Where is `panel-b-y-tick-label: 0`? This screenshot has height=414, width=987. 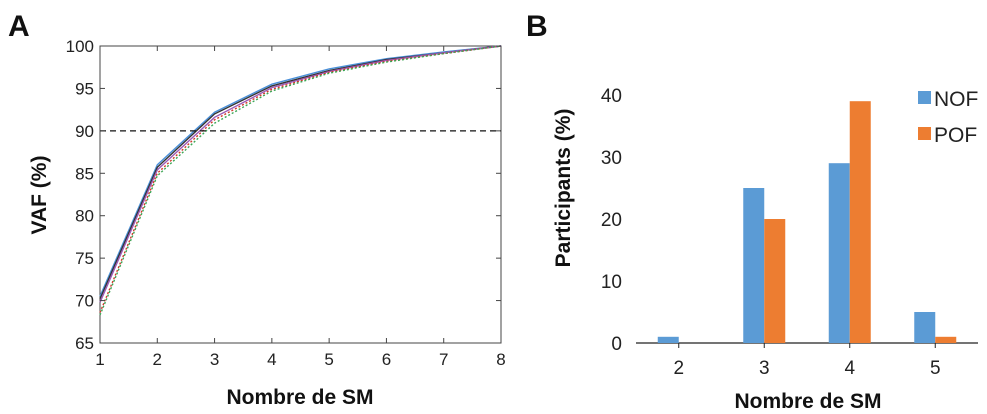 panel-b-y-tick-label: 0 is located at coordinates (616, 344).